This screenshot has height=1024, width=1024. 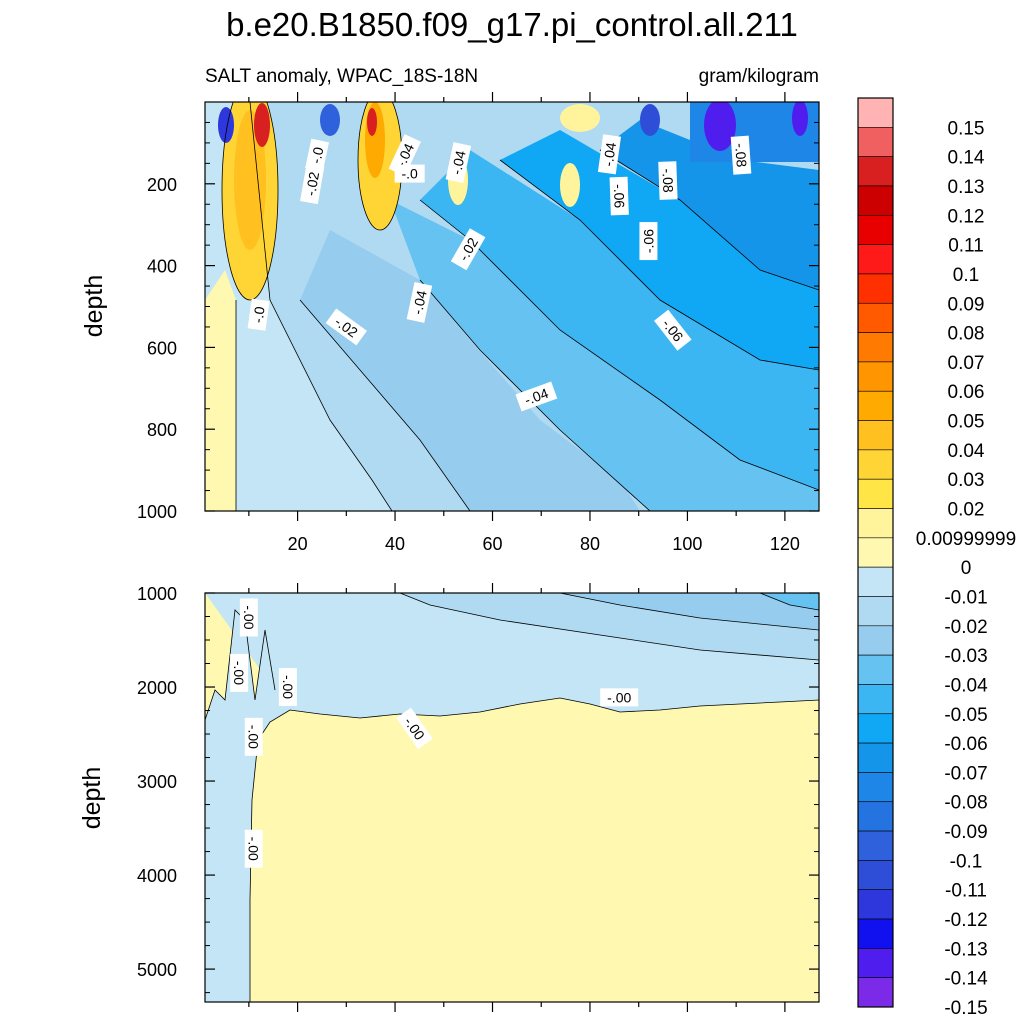 What do you see at coordinates (162, 430) in the screenshot?
I see `y-tick-label: 800` at bounding box center [162, 430].